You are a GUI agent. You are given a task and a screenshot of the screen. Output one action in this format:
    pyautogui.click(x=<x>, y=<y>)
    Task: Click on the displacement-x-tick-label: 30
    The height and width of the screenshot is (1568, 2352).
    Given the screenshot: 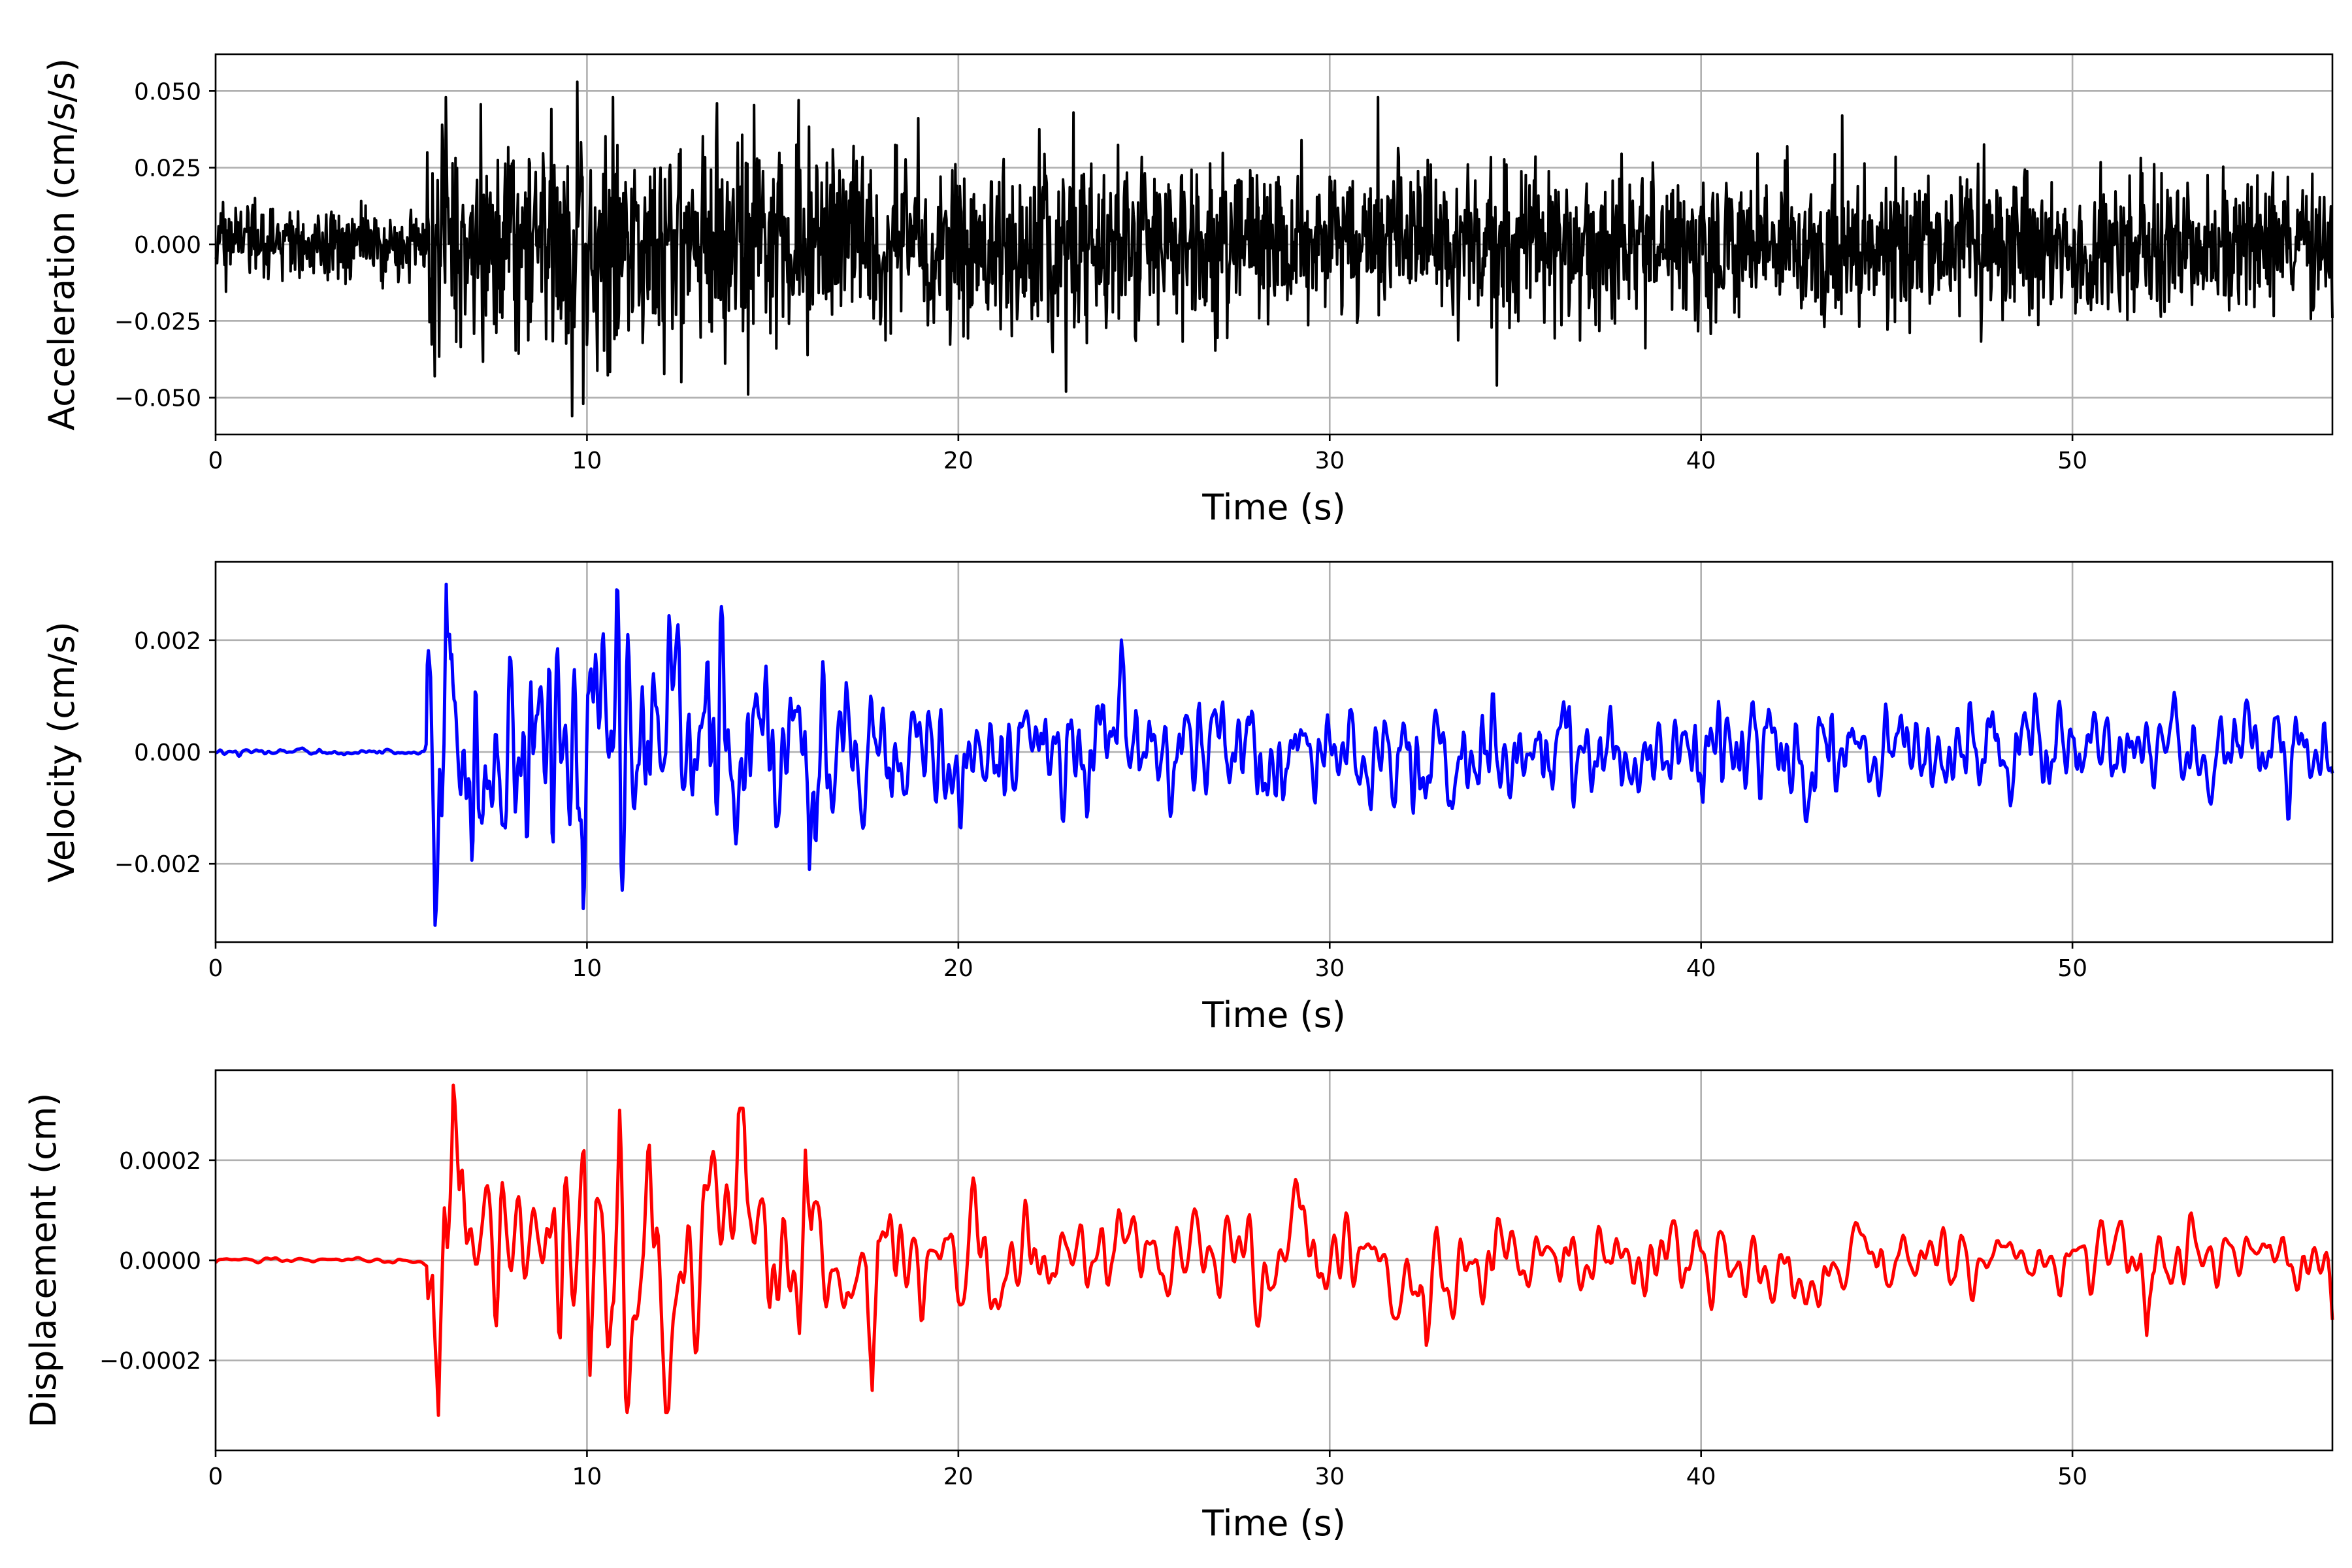 What is the action you would take?
    pyautogui.click(x=1330, y=1476)
    